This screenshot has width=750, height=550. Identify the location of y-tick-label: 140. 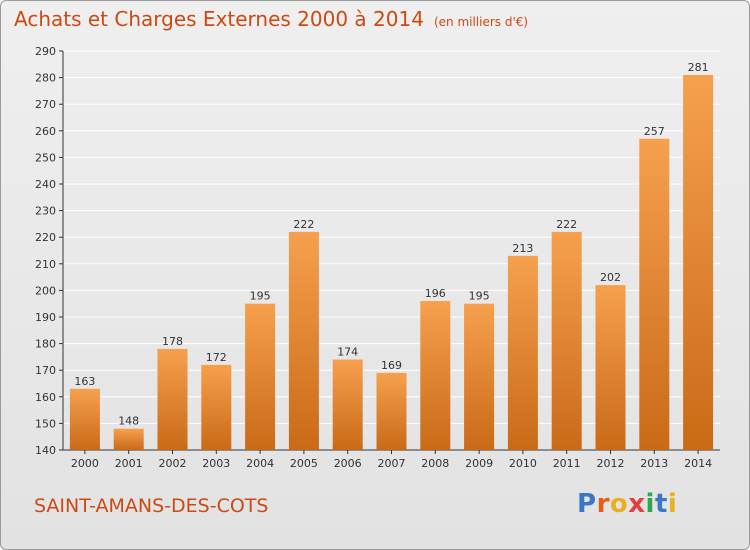
(45, 450).